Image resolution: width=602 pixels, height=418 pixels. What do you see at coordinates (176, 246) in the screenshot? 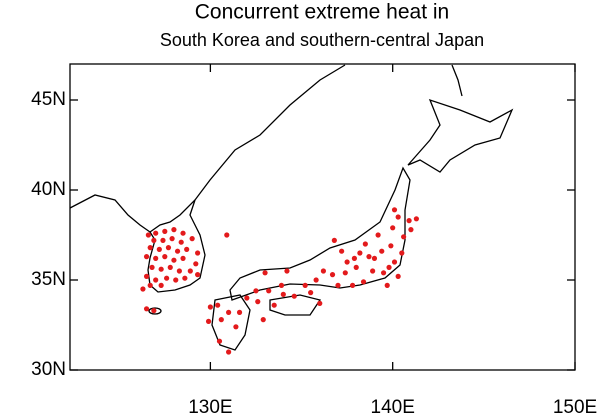
I see `korea-coast` at bounding box center [176, 246].